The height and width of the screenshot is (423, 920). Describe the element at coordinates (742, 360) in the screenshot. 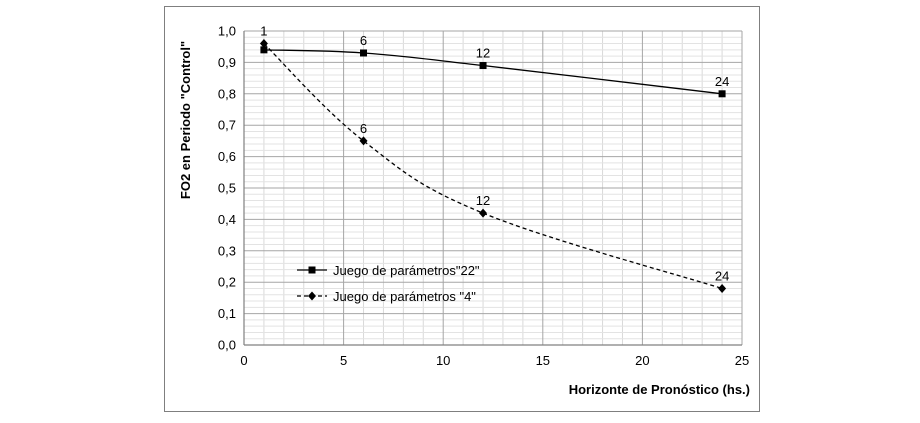

I see `x-tick-label: 25` at that location.